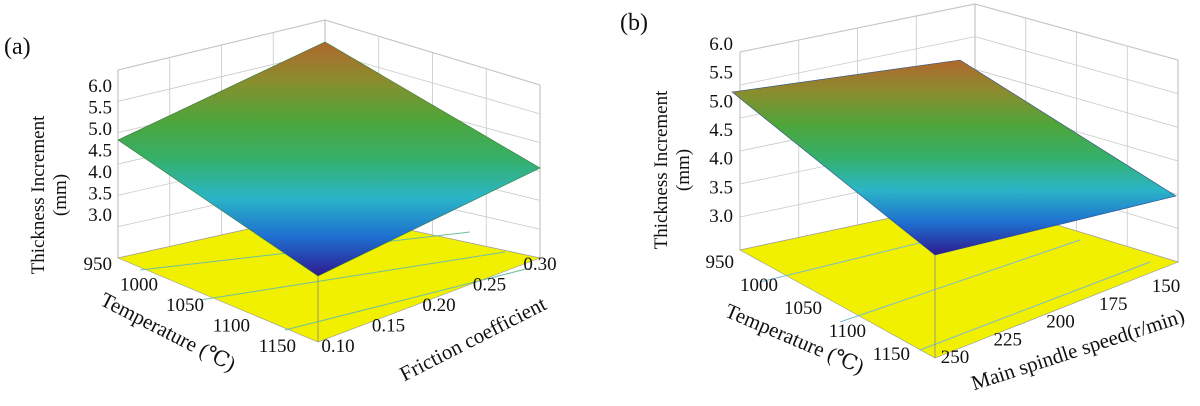  I want to click on panel-a-z-tick-label: 4.5, so click(100, 151).